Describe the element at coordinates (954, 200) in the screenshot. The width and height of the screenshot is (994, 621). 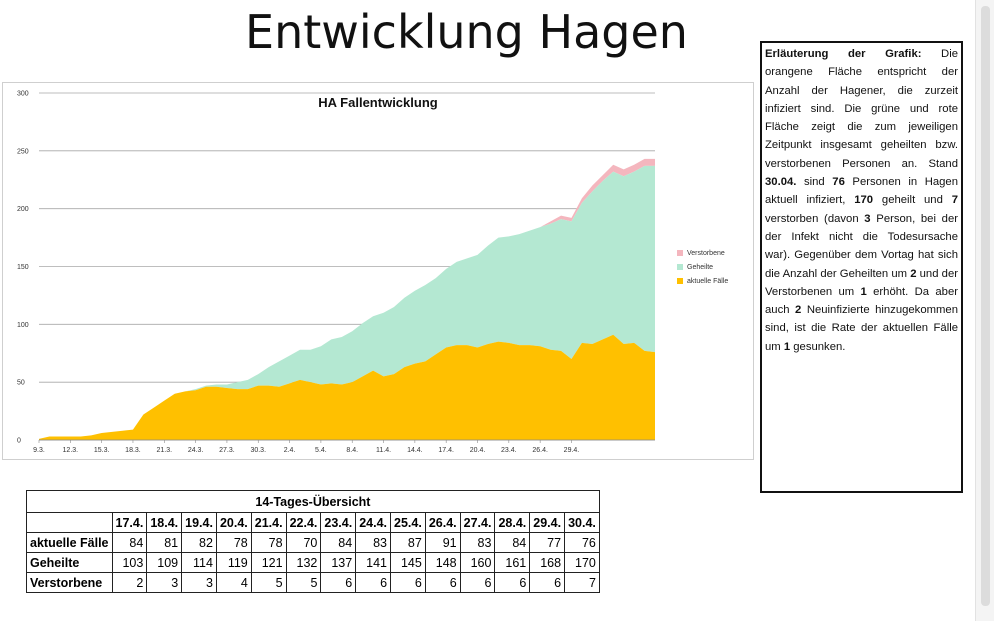
I see `explanation-dead: 7` at that location.